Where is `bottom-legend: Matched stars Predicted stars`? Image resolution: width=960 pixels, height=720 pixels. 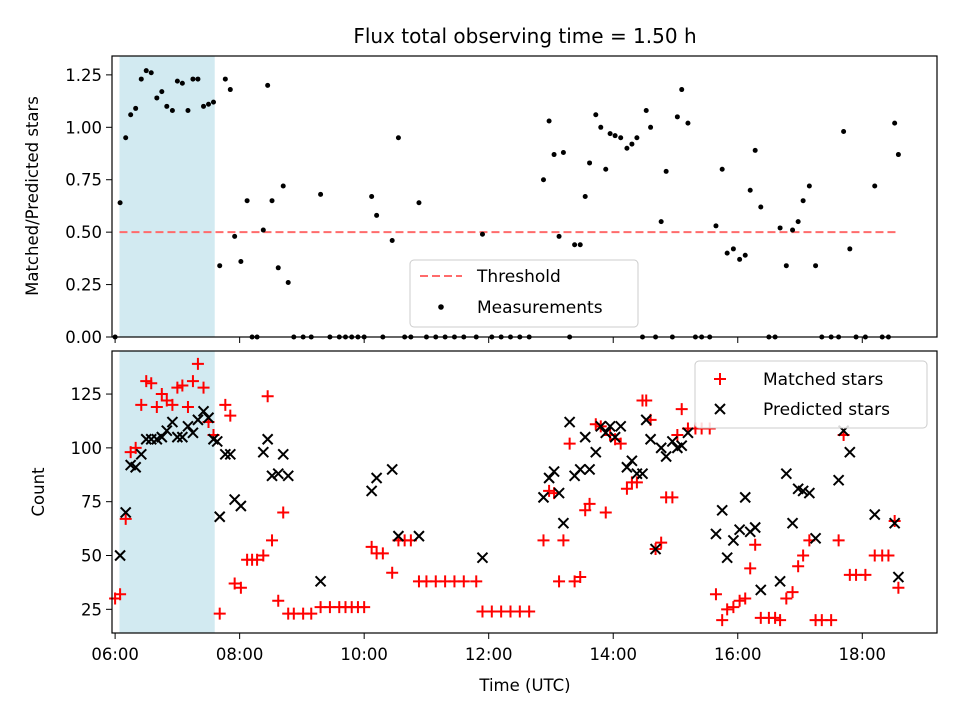 bottom-legend: Matched stars Predicted stars is located at coordinates (811, 394).